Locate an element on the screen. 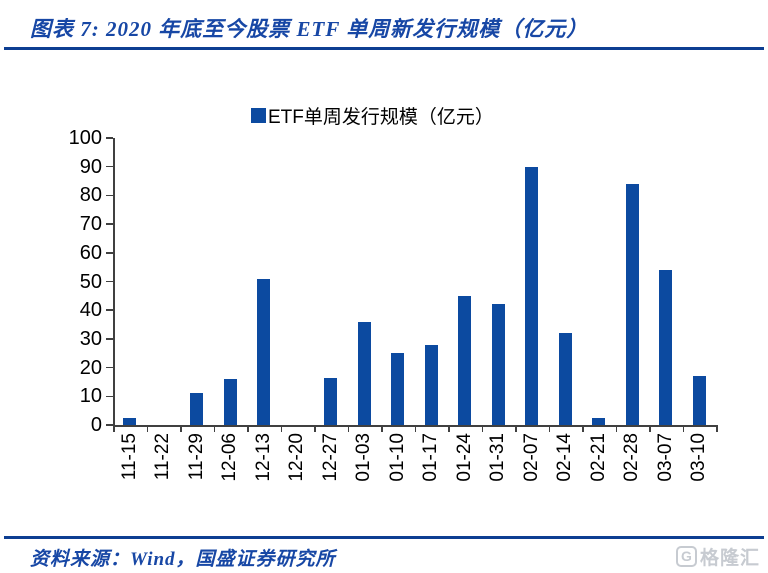 The height and width of the screenshot is (573, 768). x-axis-category-label: 01-10 is located at coordinates (397, 457).